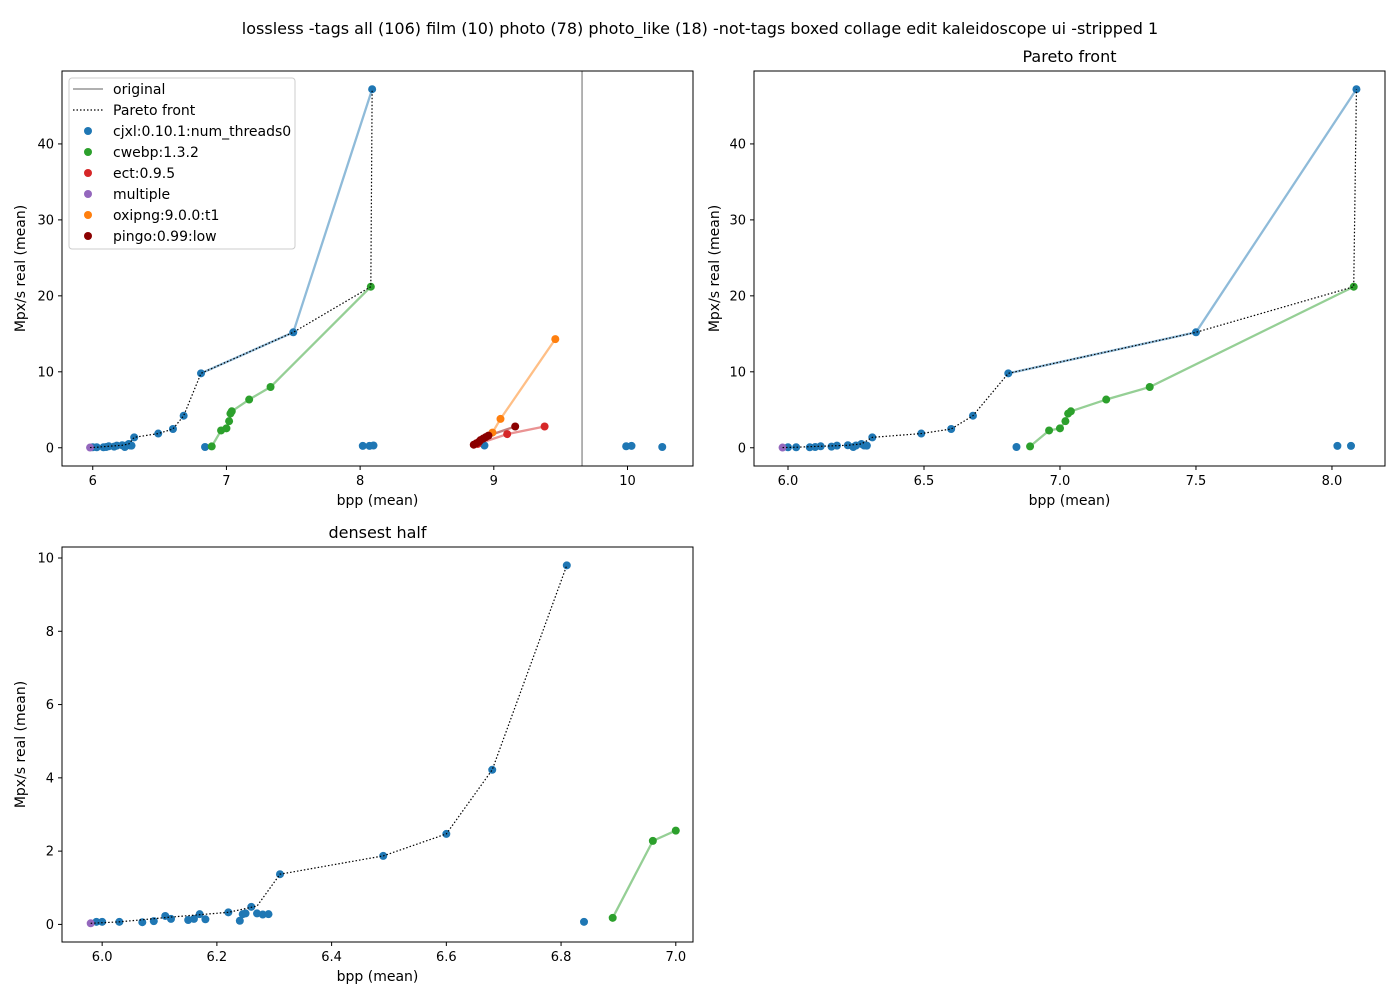 This screenshot has height=1000, width=1400. I want to click on legend-oxipng-marker, so click(88, 215).